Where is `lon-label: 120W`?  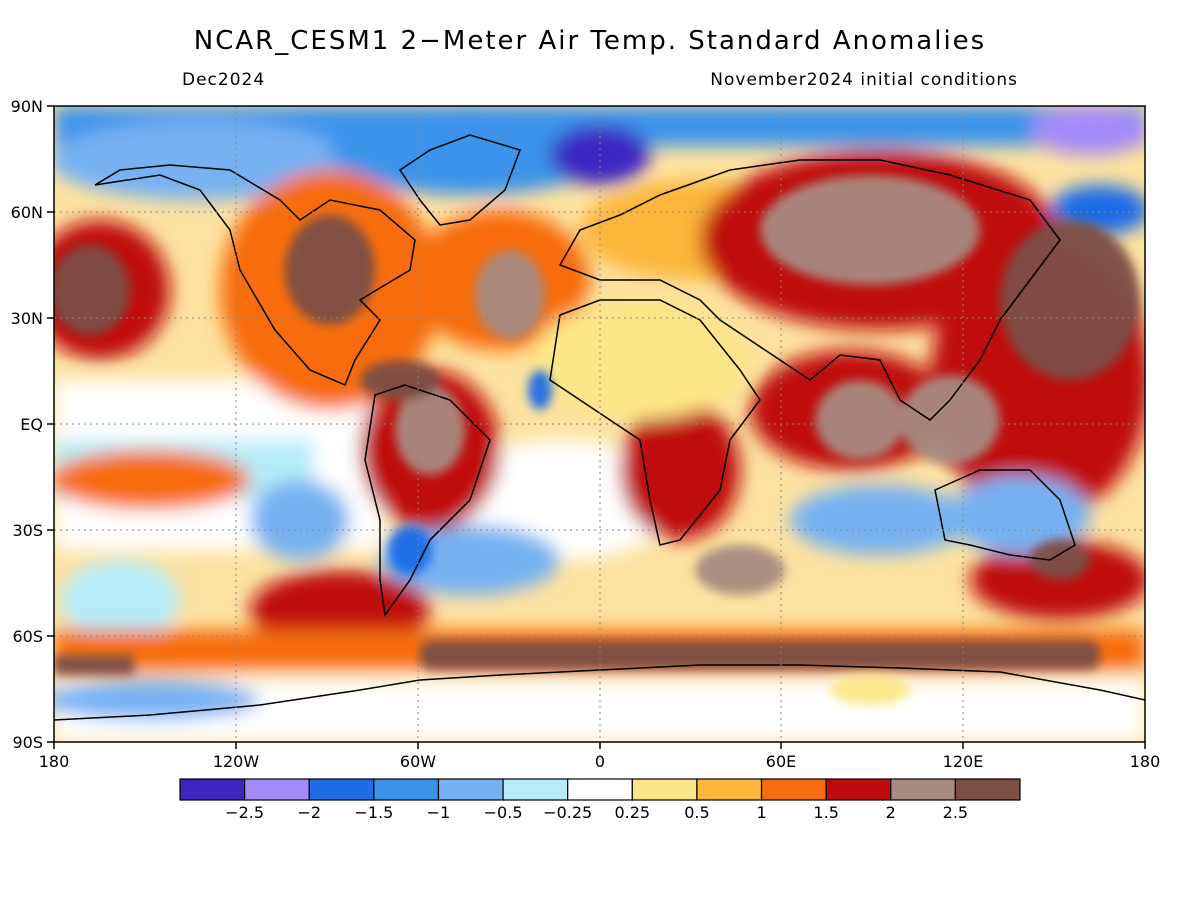
lon-label: 120W is located at coordinates (236, 761).